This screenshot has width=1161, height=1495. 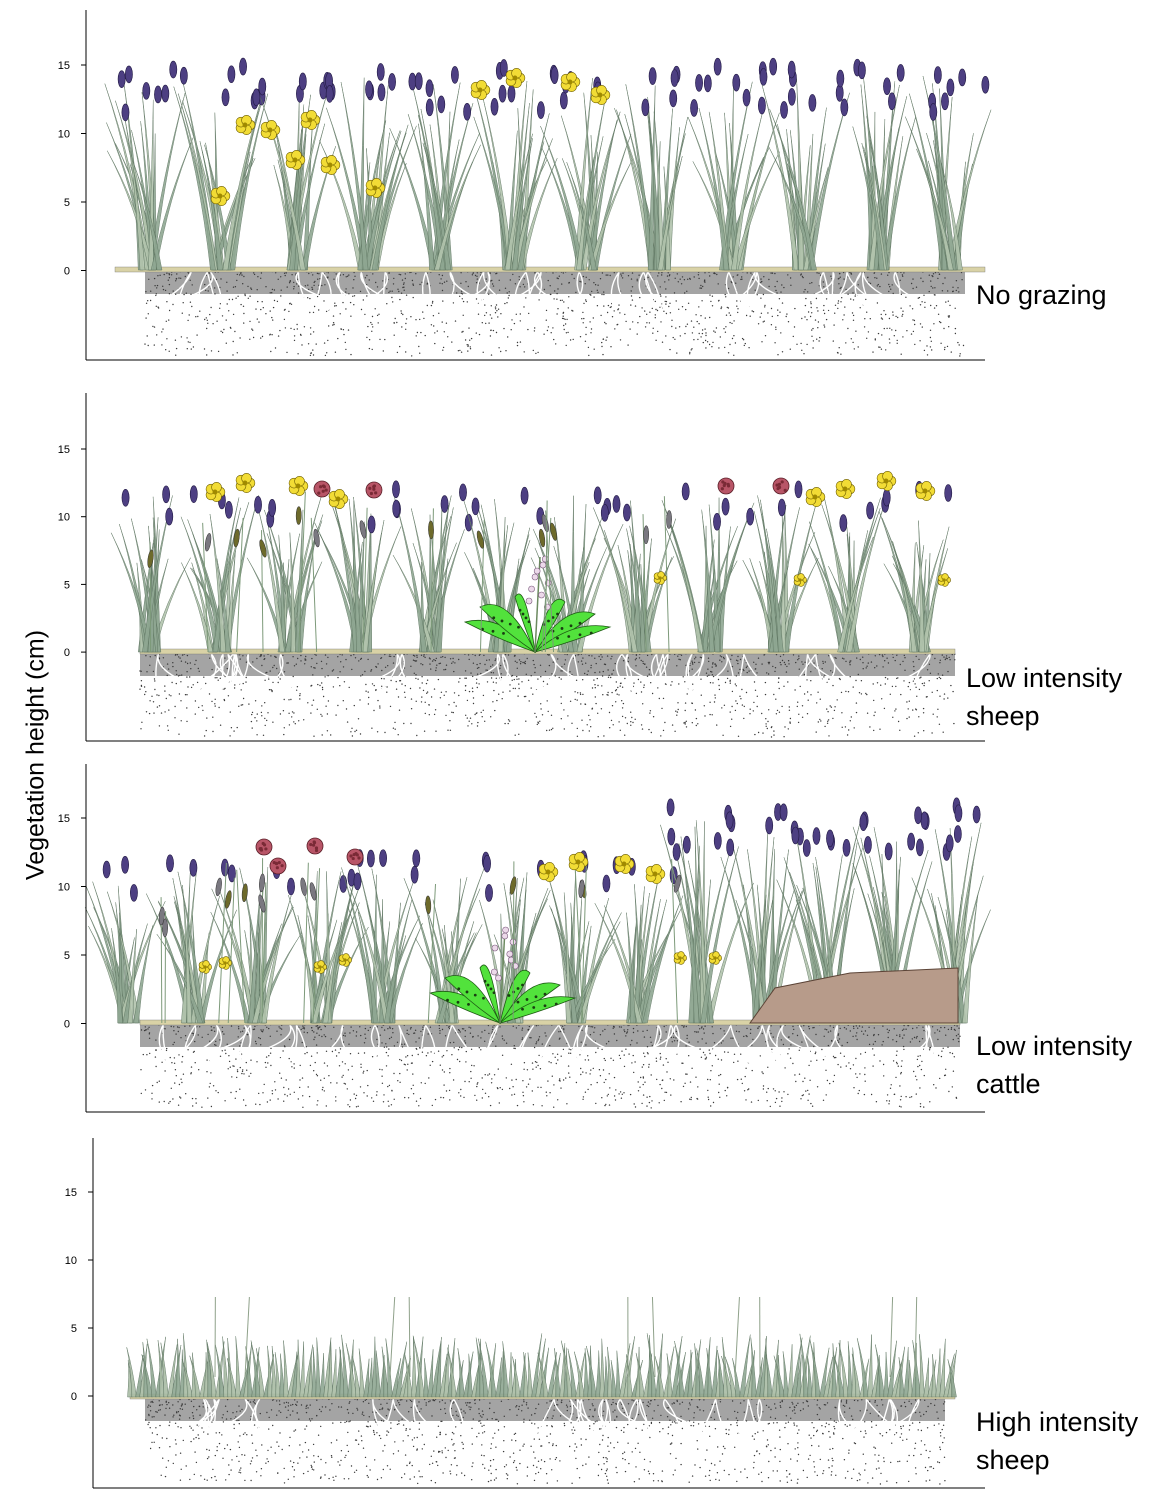 What do you see at coordinates (64, 518) in the screenshot?
I see `tick-label: 10` at bounding box center [64, 518].